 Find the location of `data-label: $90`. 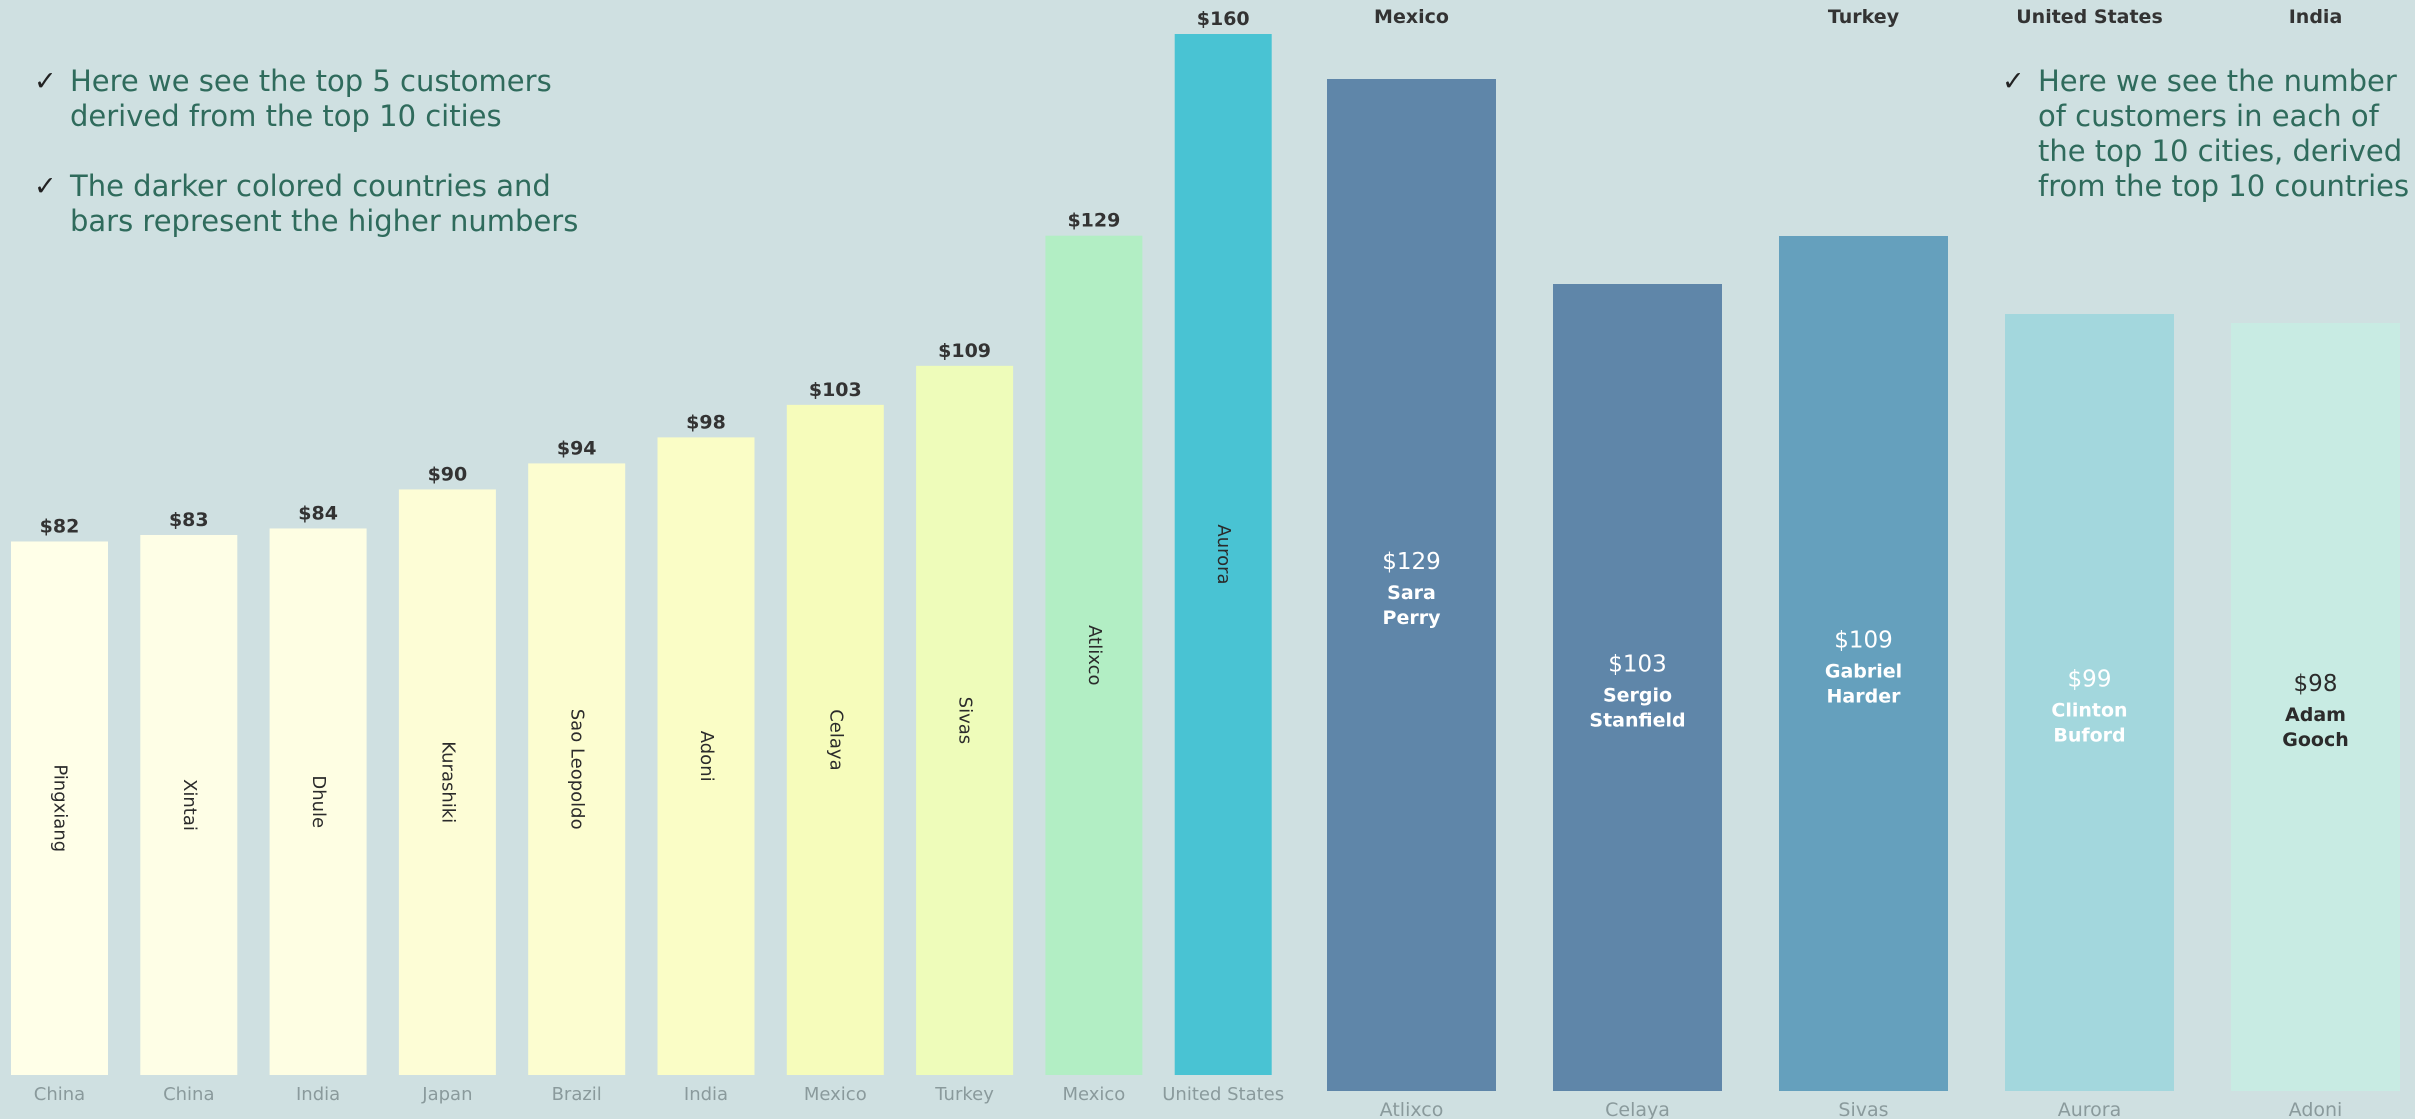

data-label: $90 is located at coordinates (448, 474).